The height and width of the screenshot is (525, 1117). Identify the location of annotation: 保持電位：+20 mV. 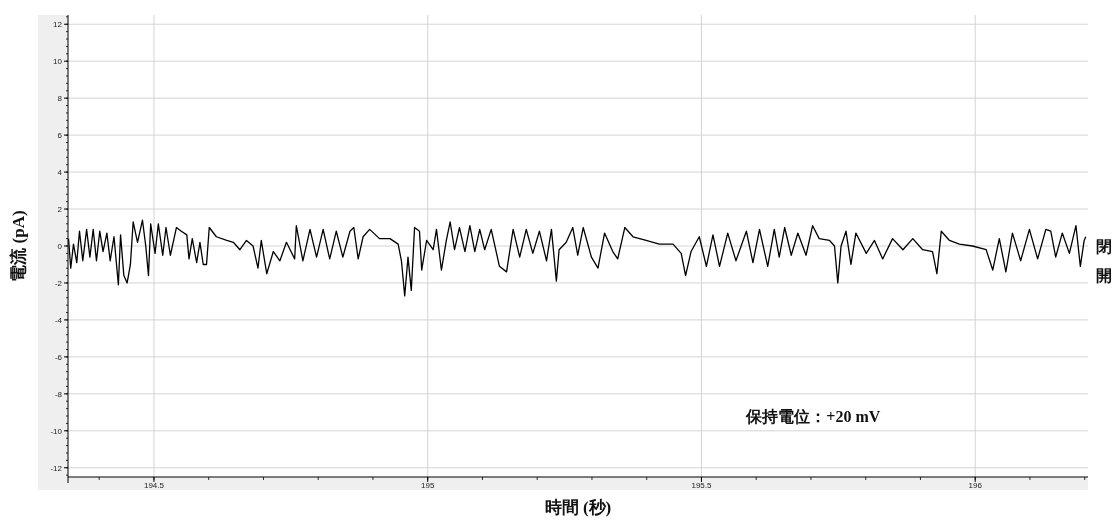
(813, 417).